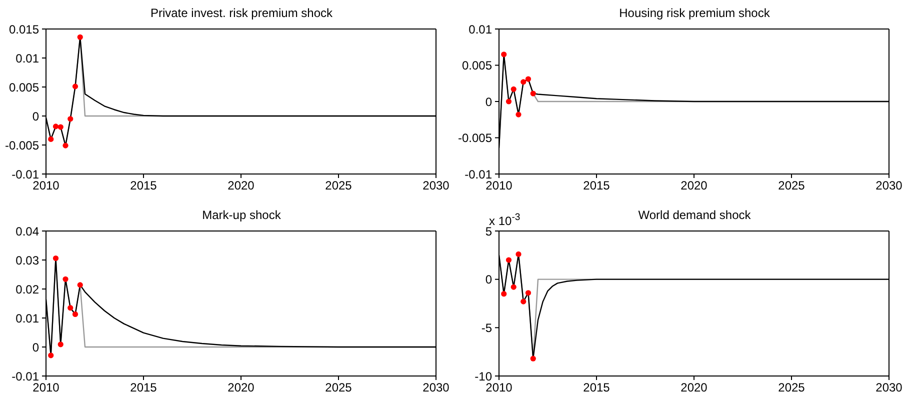  Describe the element at coordinates (694, 215) in the screenshot. I see `chart-title: World demand shock` at that location.